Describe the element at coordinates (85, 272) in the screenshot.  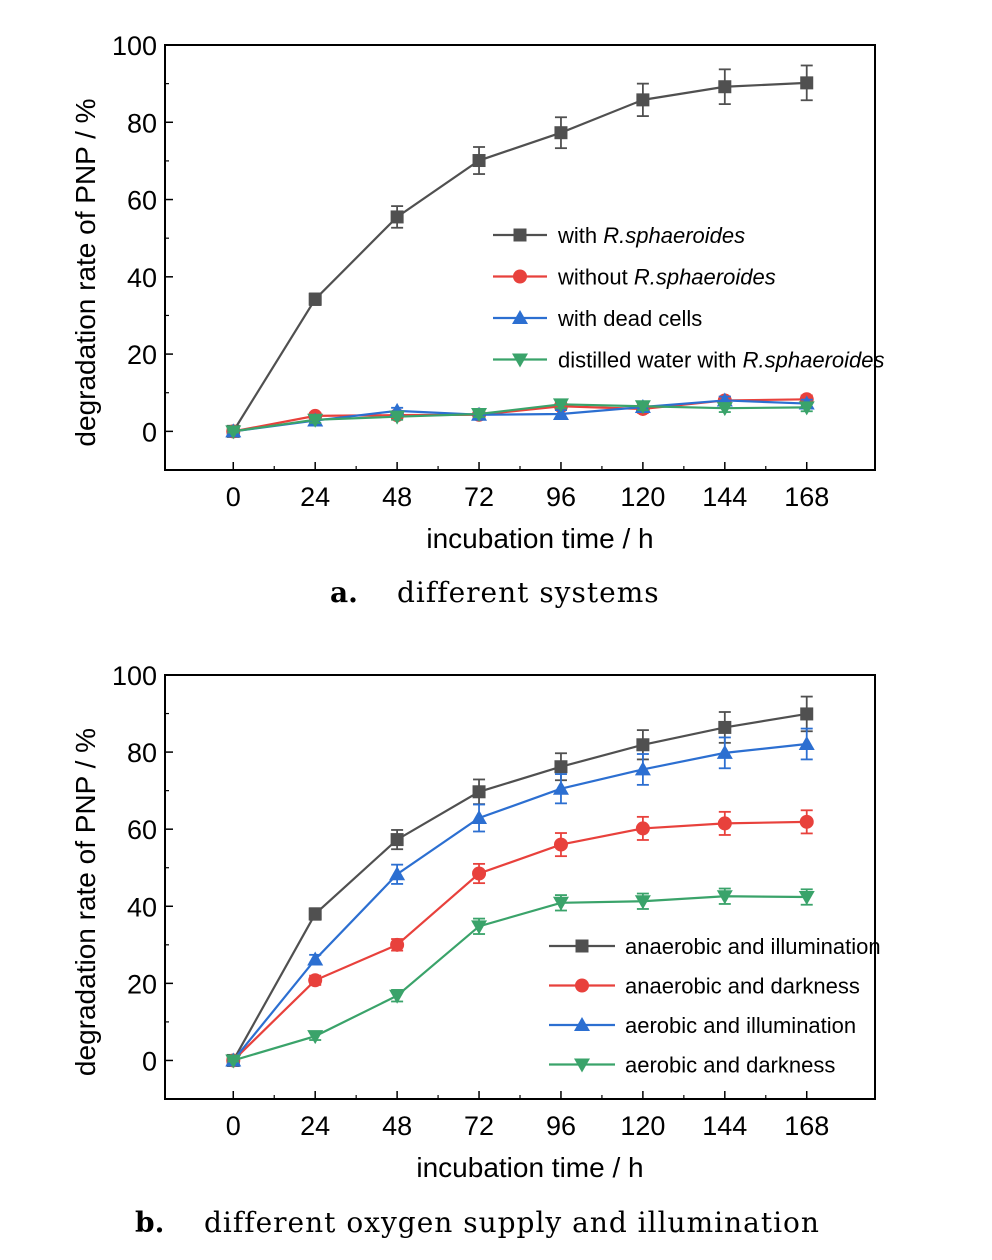
I see `y-axis-title: degradation rate of PNP / %` at that location.